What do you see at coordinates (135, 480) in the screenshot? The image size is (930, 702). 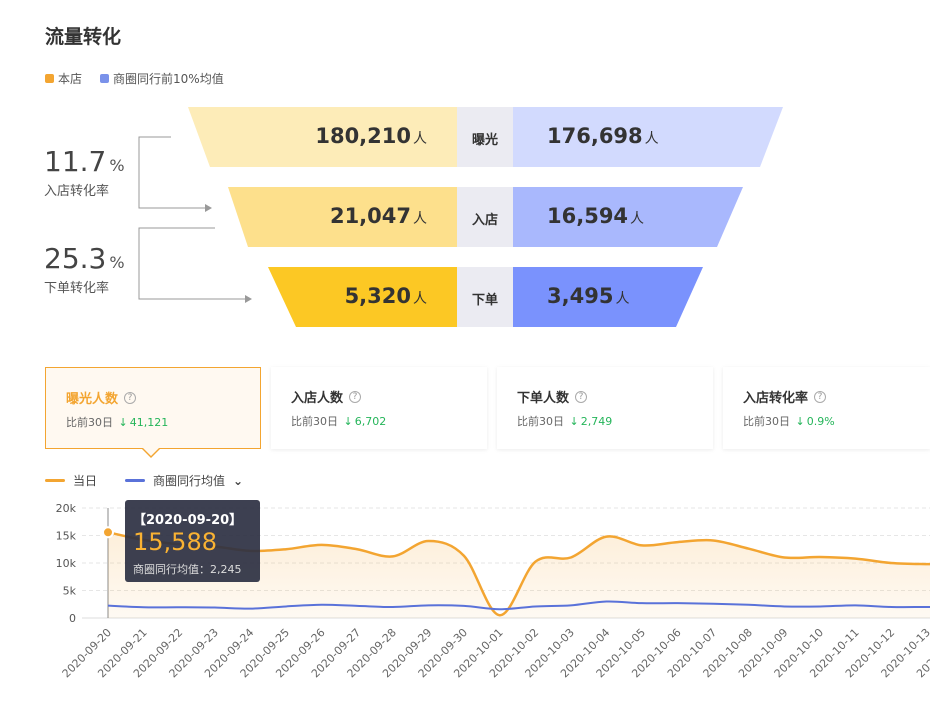 I see `peer-line-swatch` at bounding box center [135, 480].